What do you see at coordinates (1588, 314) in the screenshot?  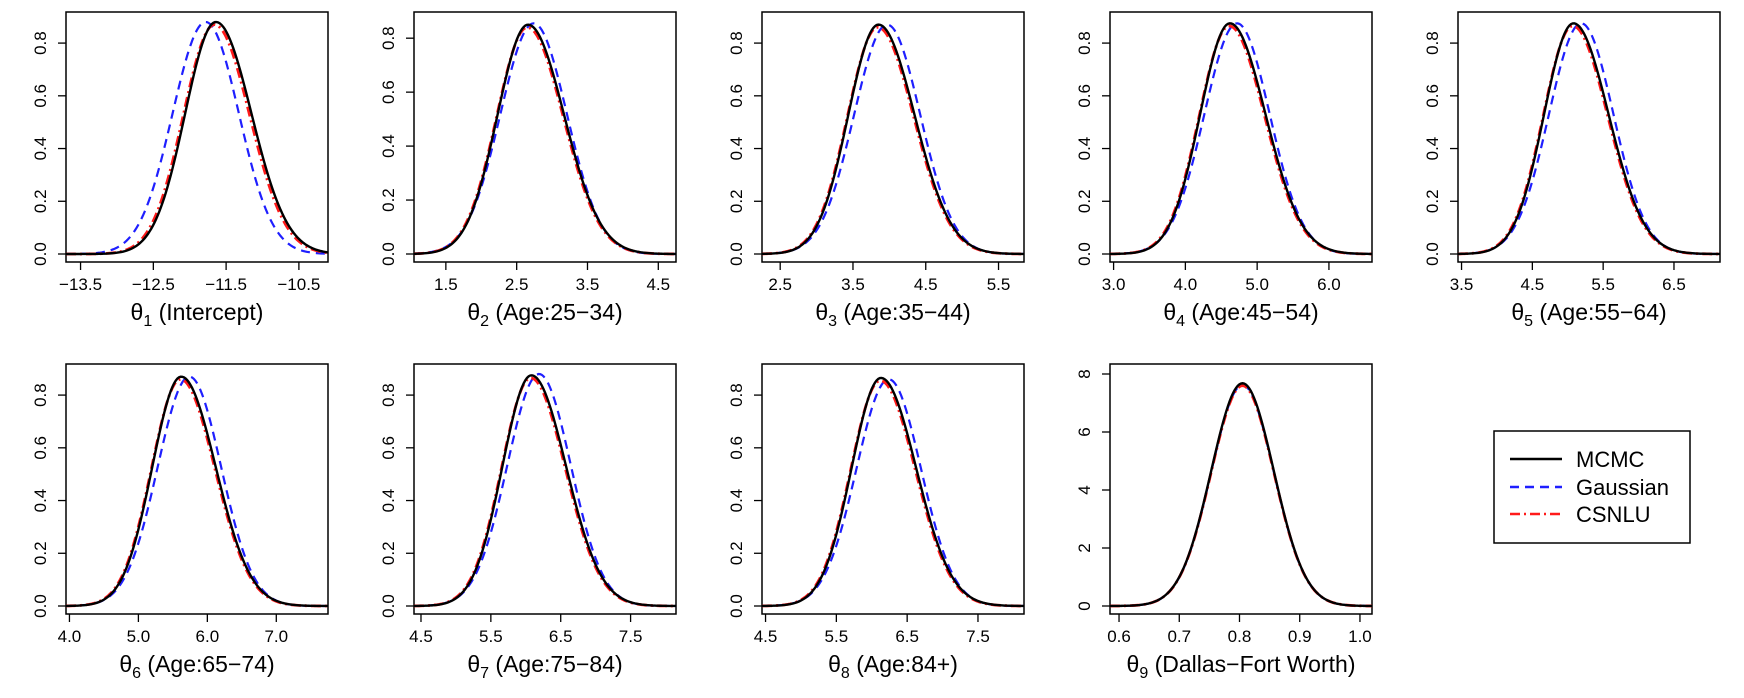 I see `x-axis-label: θ5 (Age:55−64)` at bounding box center [1588, 314].